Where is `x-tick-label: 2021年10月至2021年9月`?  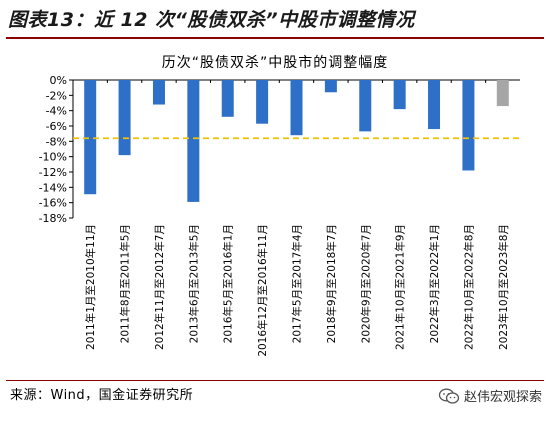
x-tick-label: 2021年10月至2021年9月 is located at coordinates (400, 287).